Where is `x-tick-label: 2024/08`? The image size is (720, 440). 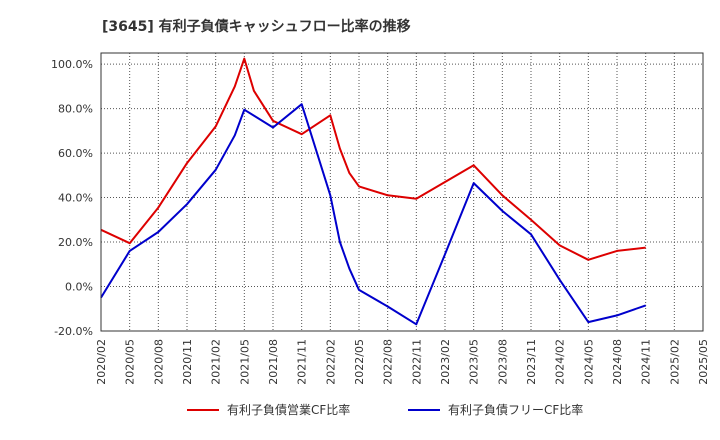 x-tick-label: 2024/08 is located at coordinates (617, 362).